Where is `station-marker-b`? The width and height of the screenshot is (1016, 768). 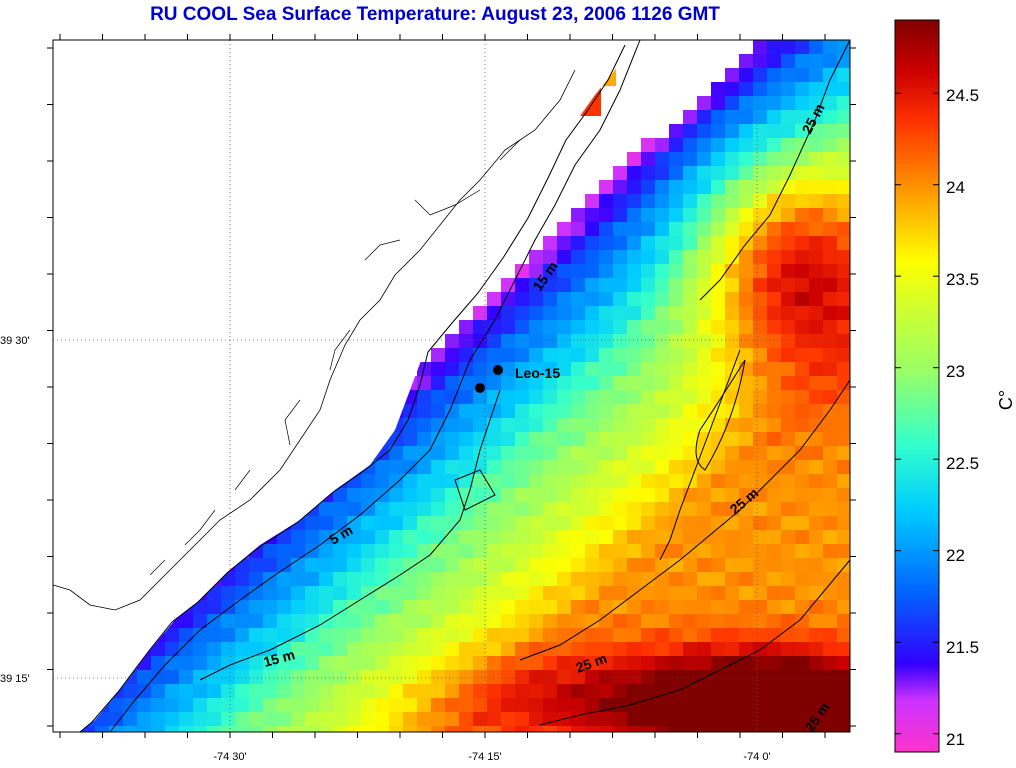
station-marker-b is located at coordinates (480, 388).